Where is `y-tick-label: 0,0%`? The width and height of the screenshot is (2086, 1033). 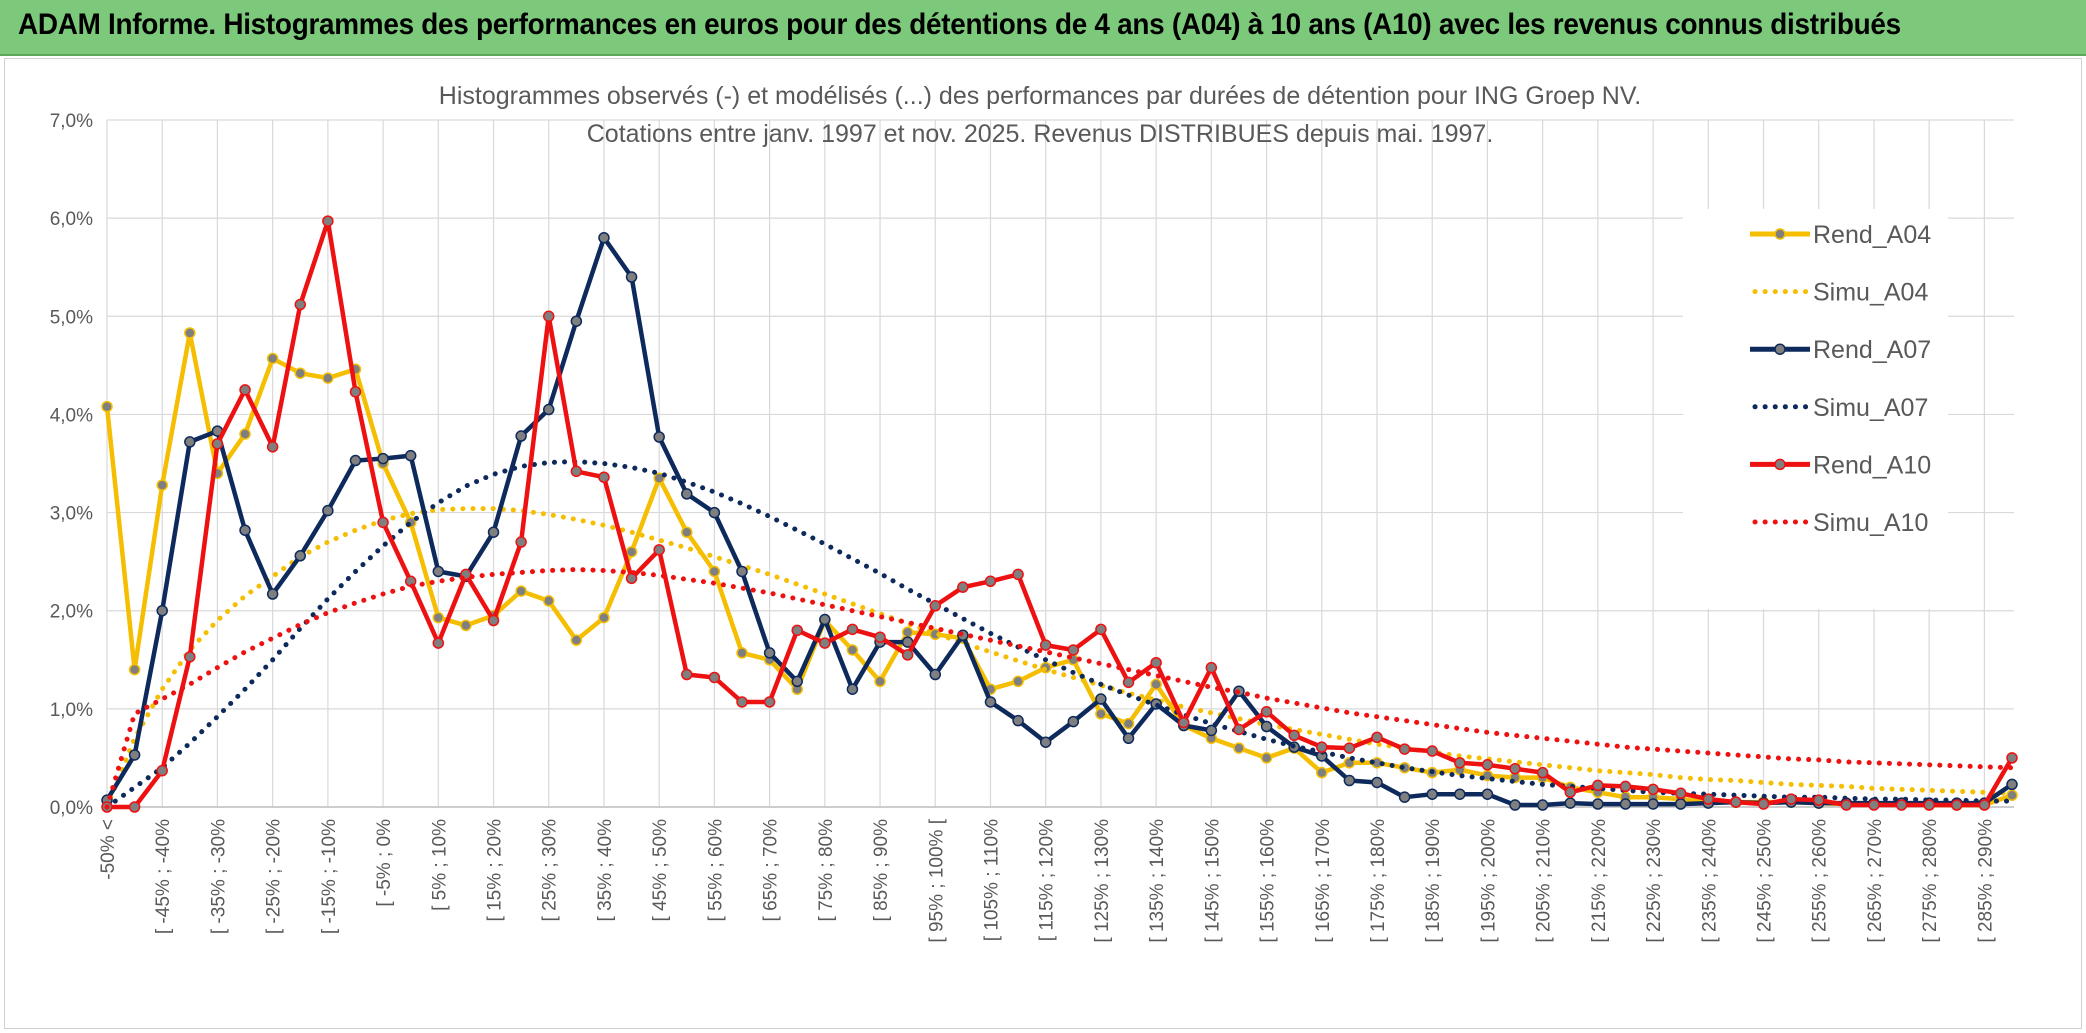 y-tick-label: 0,0% is located at coordinates (71, 808).